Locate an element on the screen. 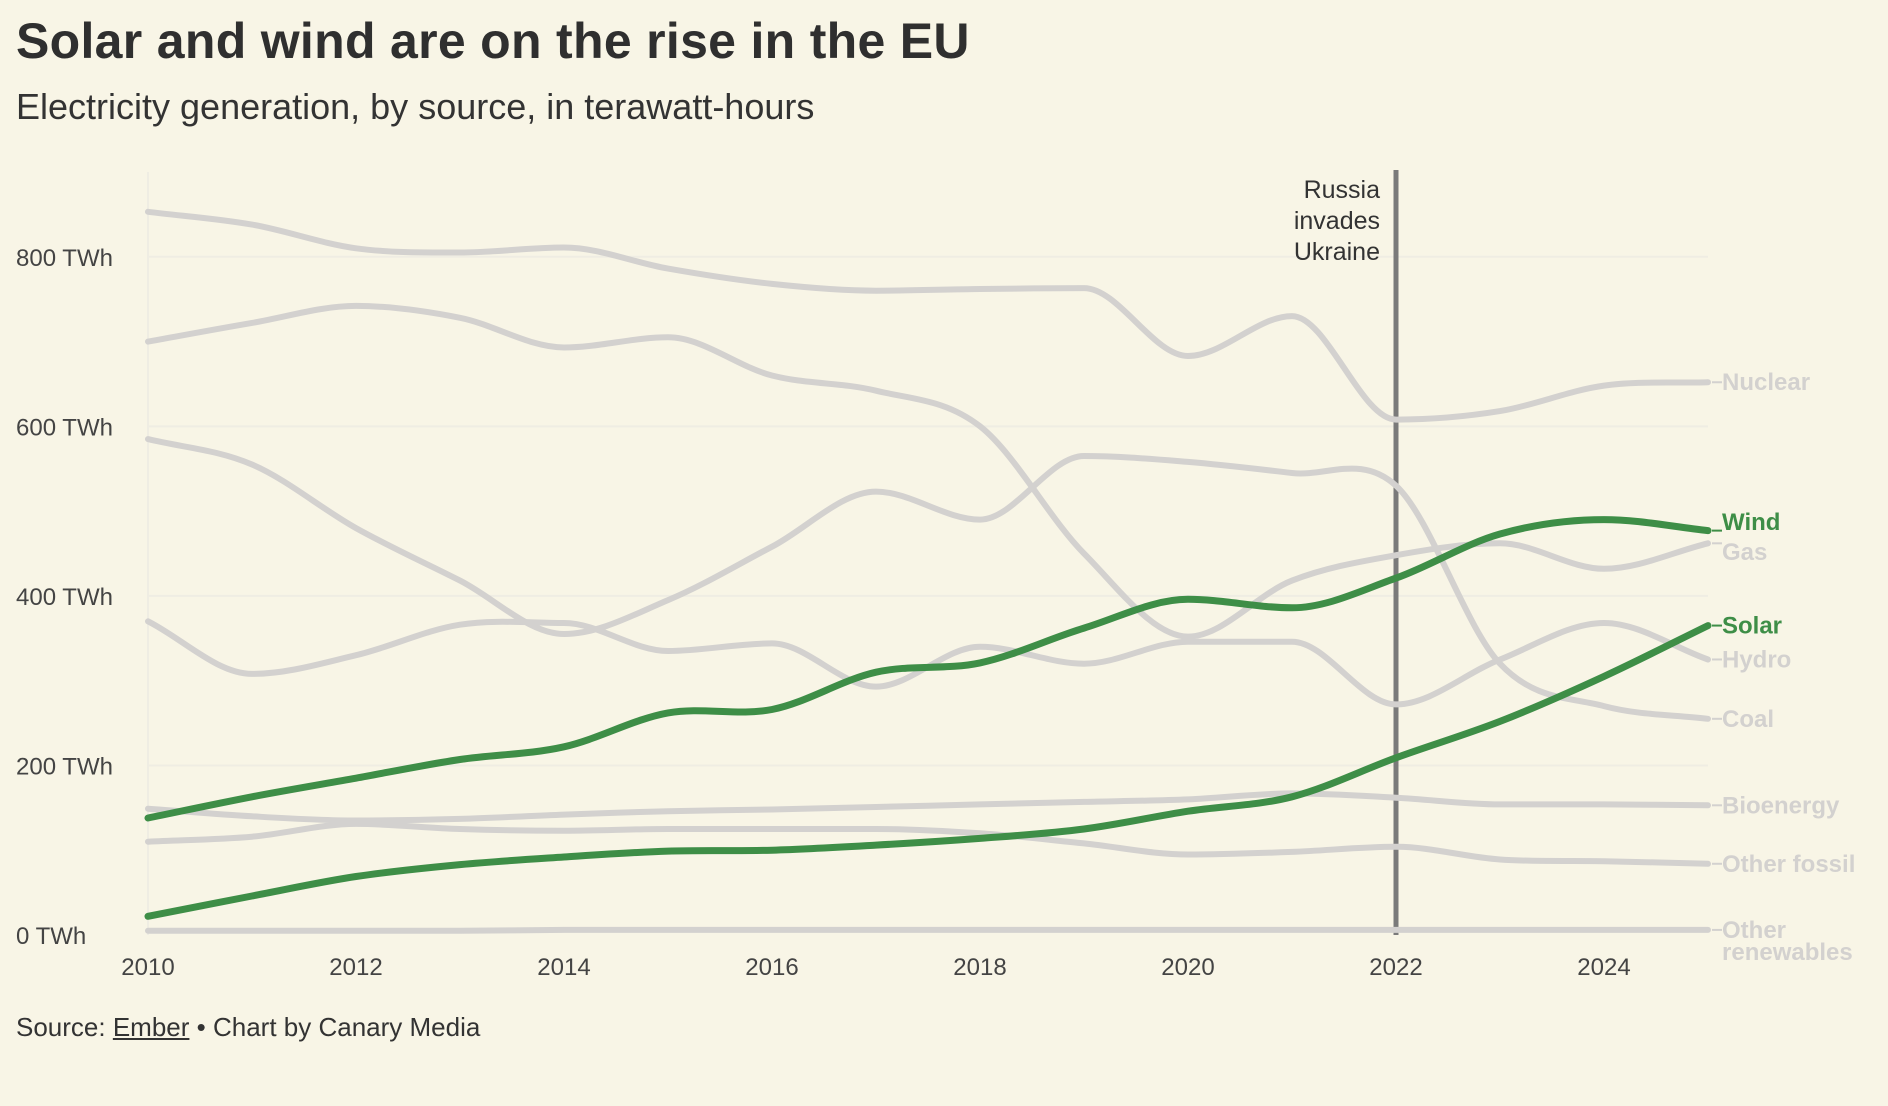  y-tick-label: 200 TWh is located at coordinates (64, 766).